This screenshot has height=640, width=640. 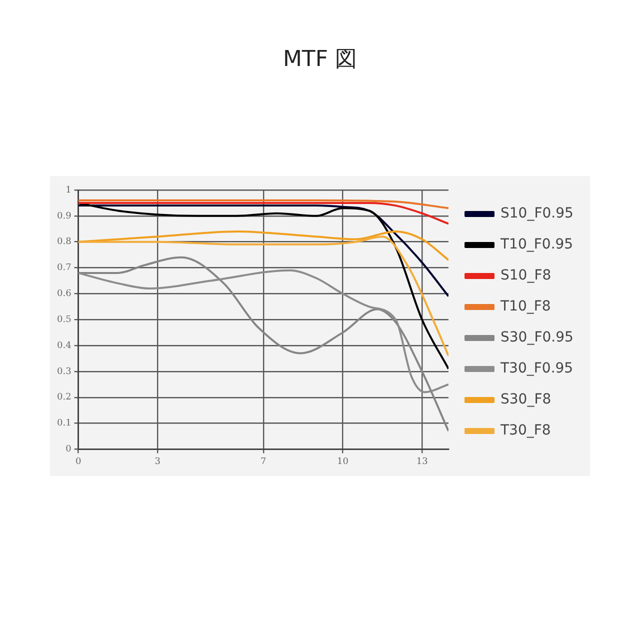 What do you see at coordinates (157, 461) in the screenshot?
I see `x-tick-label: 3` at bounding box center [157, 461].